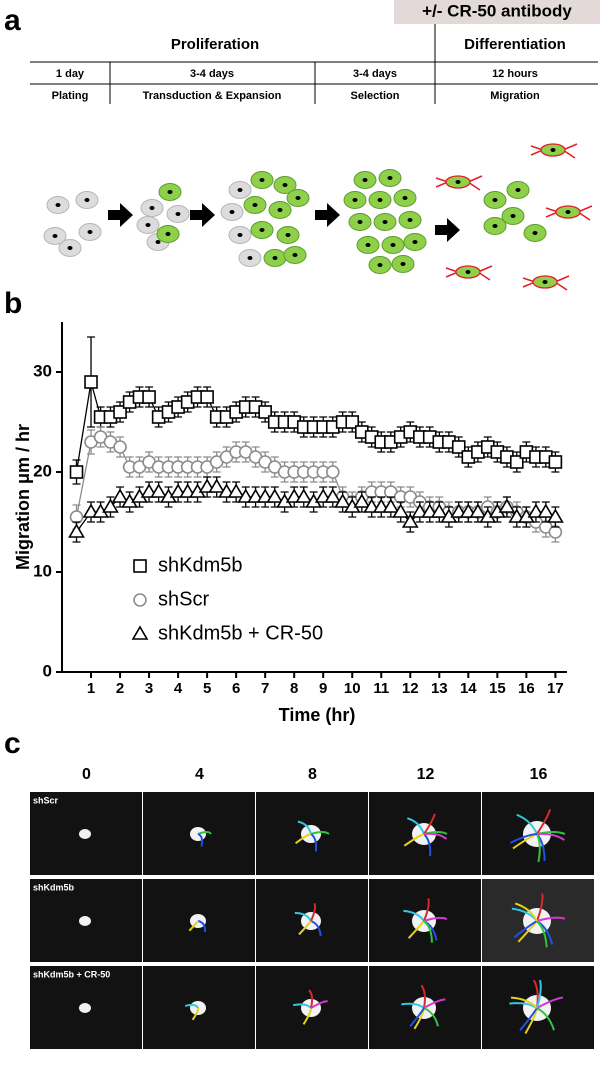  I want to click on banner-bg, so click(497, 12).